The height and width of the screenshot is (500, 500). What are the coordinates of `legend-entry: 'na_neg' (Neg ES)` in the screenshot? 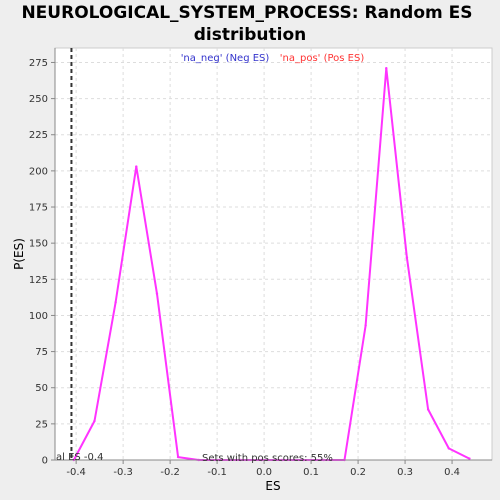 It's located at (225, 58).